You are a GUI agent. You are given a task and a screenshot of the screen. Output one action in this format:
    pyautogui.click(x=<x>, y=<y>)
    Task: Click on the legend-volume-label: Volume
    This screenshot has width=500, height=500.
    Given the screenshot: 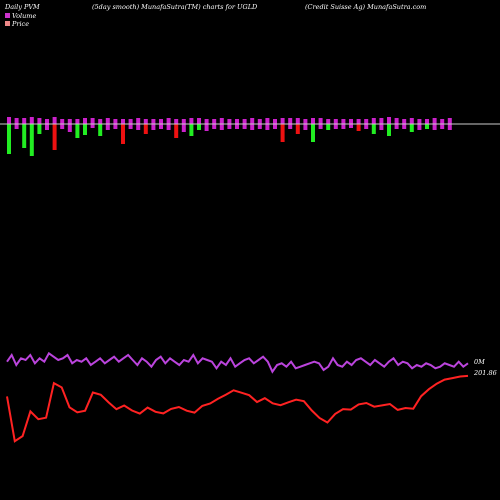 What is the action you would take?
    pyautogui.click(x=24, y=16)
    